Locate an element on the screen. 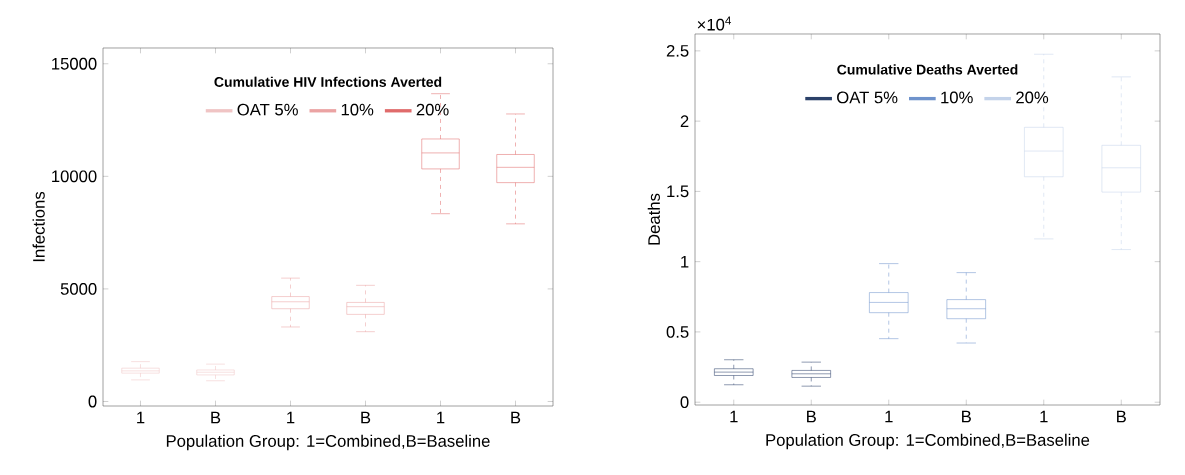 The height and width of the screenshot is (475, 1185). y-tick-label: 15000 is located at coordinates (74, 63).